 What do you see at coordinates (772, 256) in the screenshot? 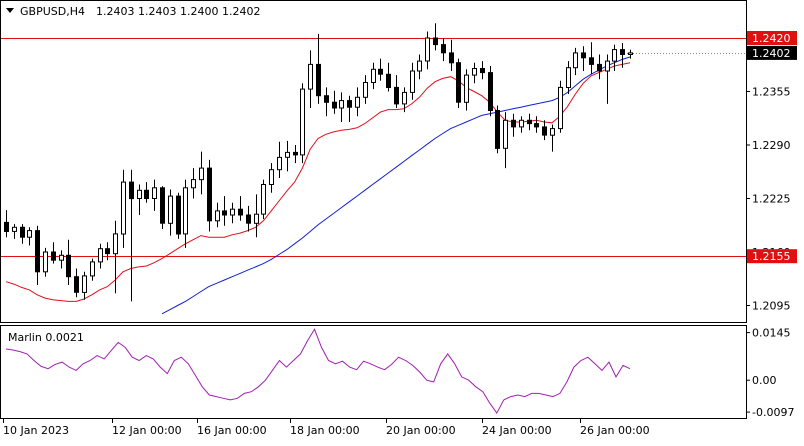
I see `price-tag` at bounding box center [772, 256].